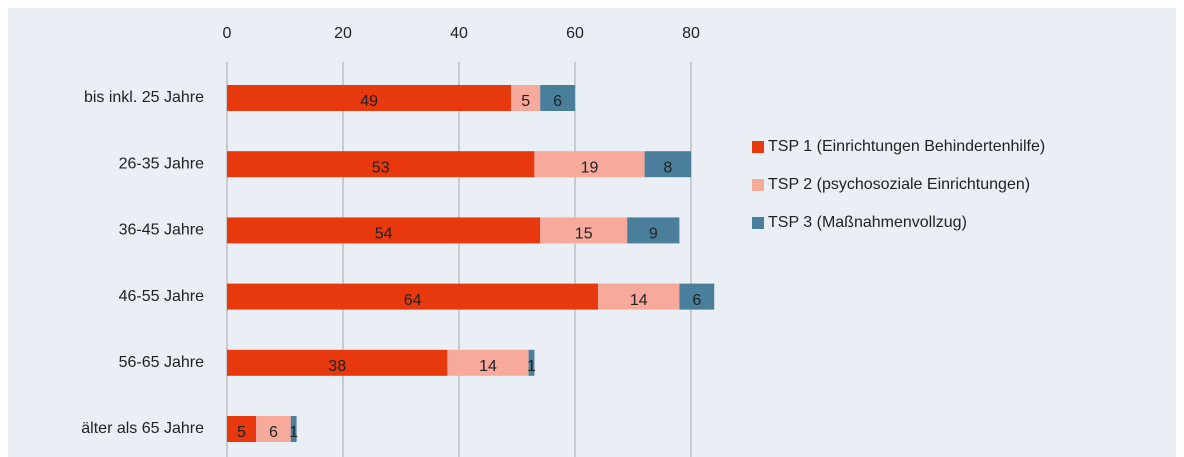  What do you see at coordinates (906, 146) in the screenshot?
I see `legend-label: TSP 1 (Einrichtungen Behindertenhilfe)` at bounding box center [906, 146].